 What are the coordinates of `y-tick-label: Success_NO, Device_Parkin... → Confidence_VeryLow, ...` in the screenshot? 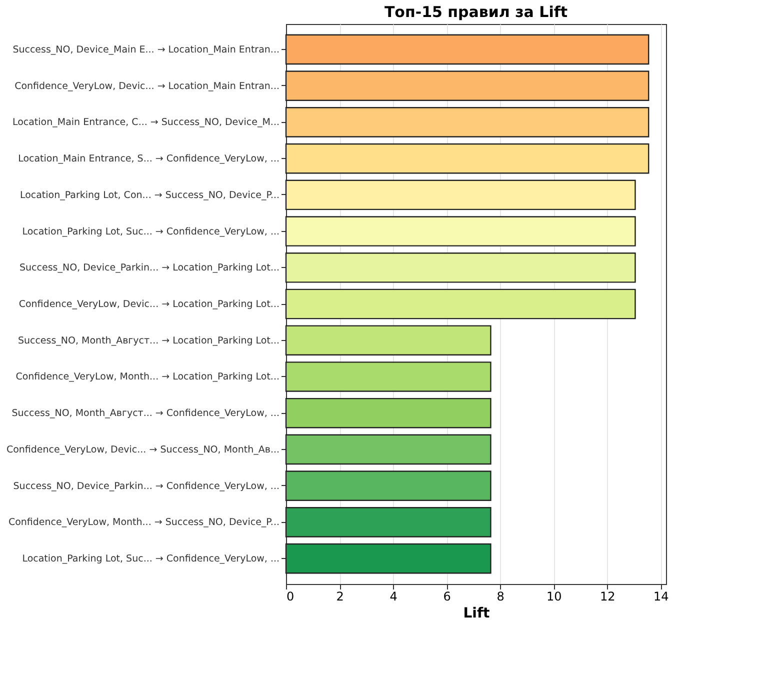 It's located at (146, 486).